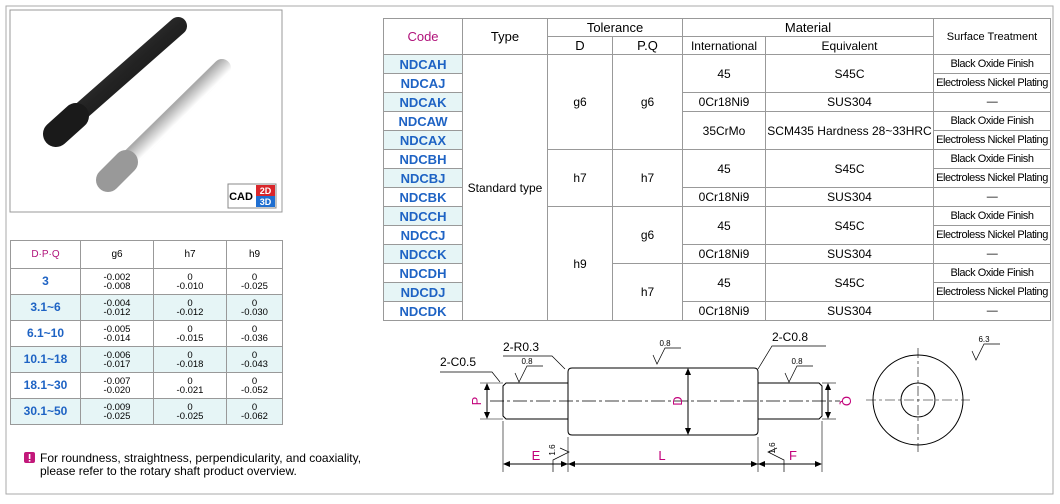  Describe the element at coordinates (265, 190) in the screenshot. I see `badge-2d` at that location.